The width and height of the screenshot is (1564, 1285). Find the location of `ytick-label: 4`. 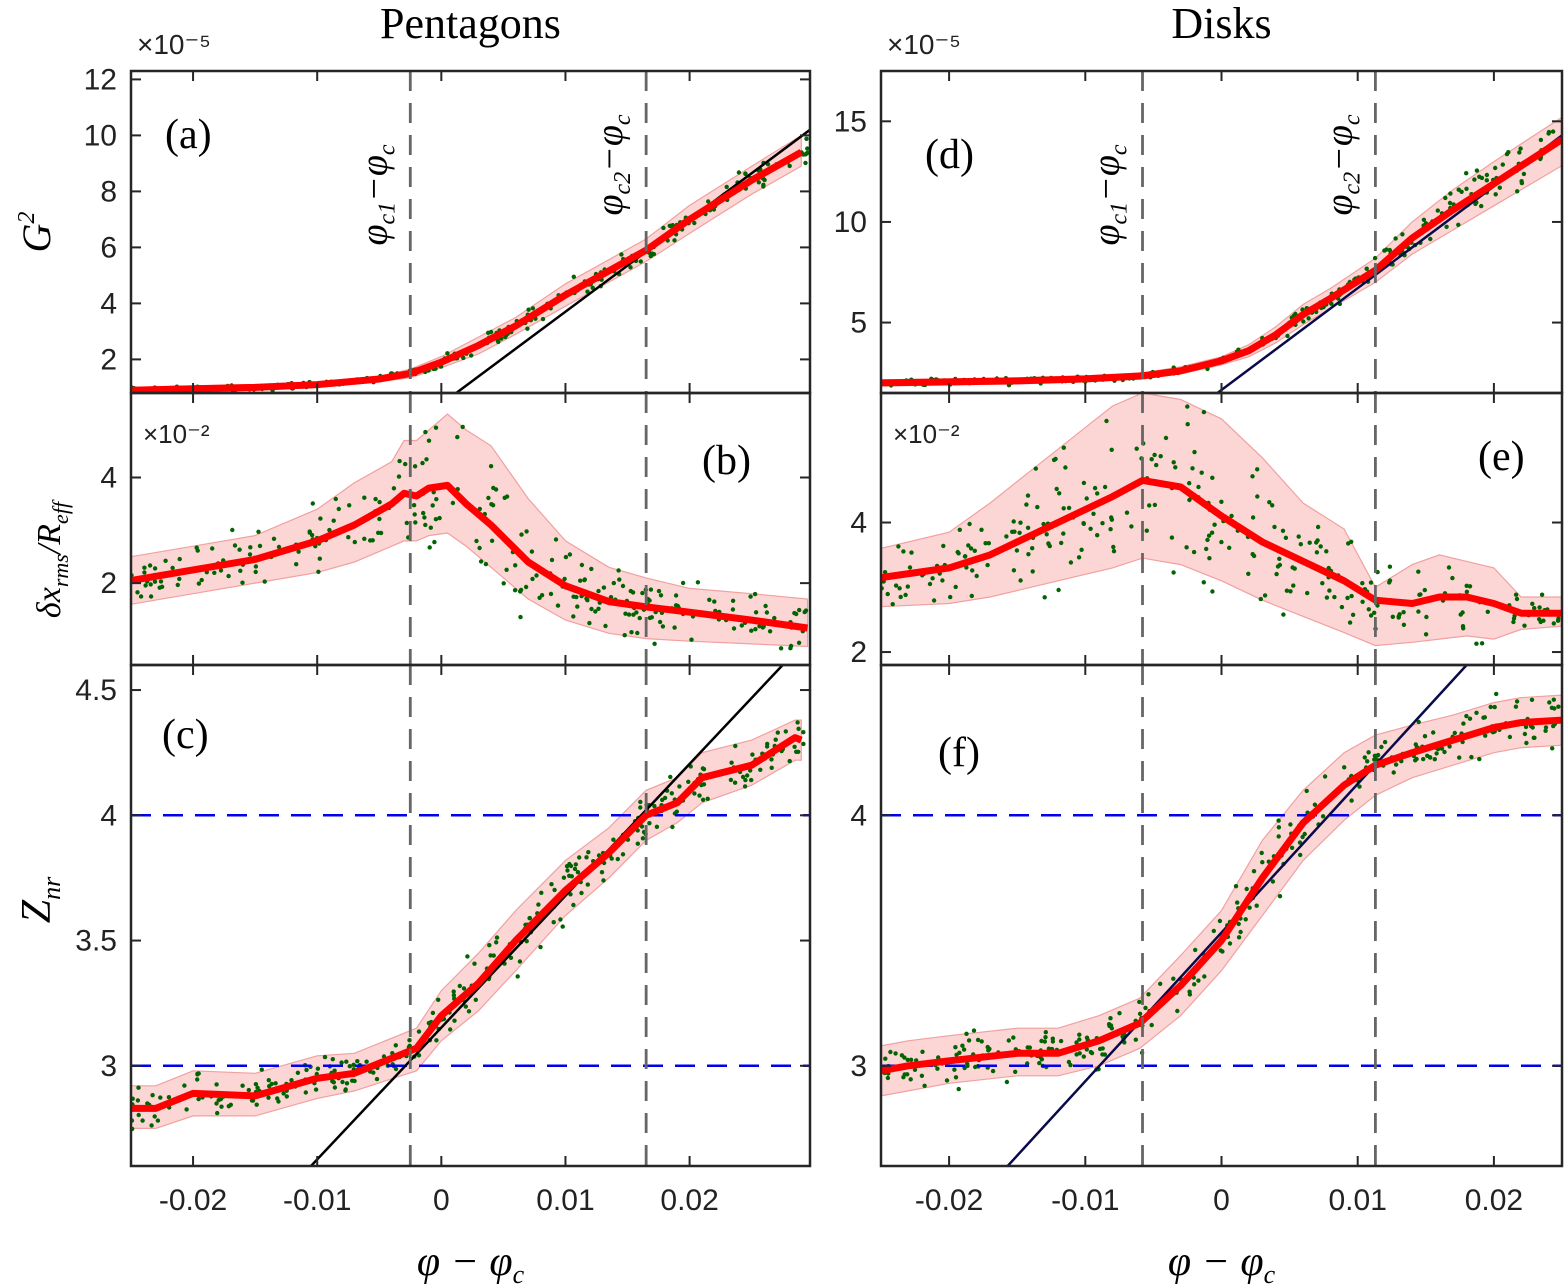

ytick-label: 4 is located at coordinates (108, 815).